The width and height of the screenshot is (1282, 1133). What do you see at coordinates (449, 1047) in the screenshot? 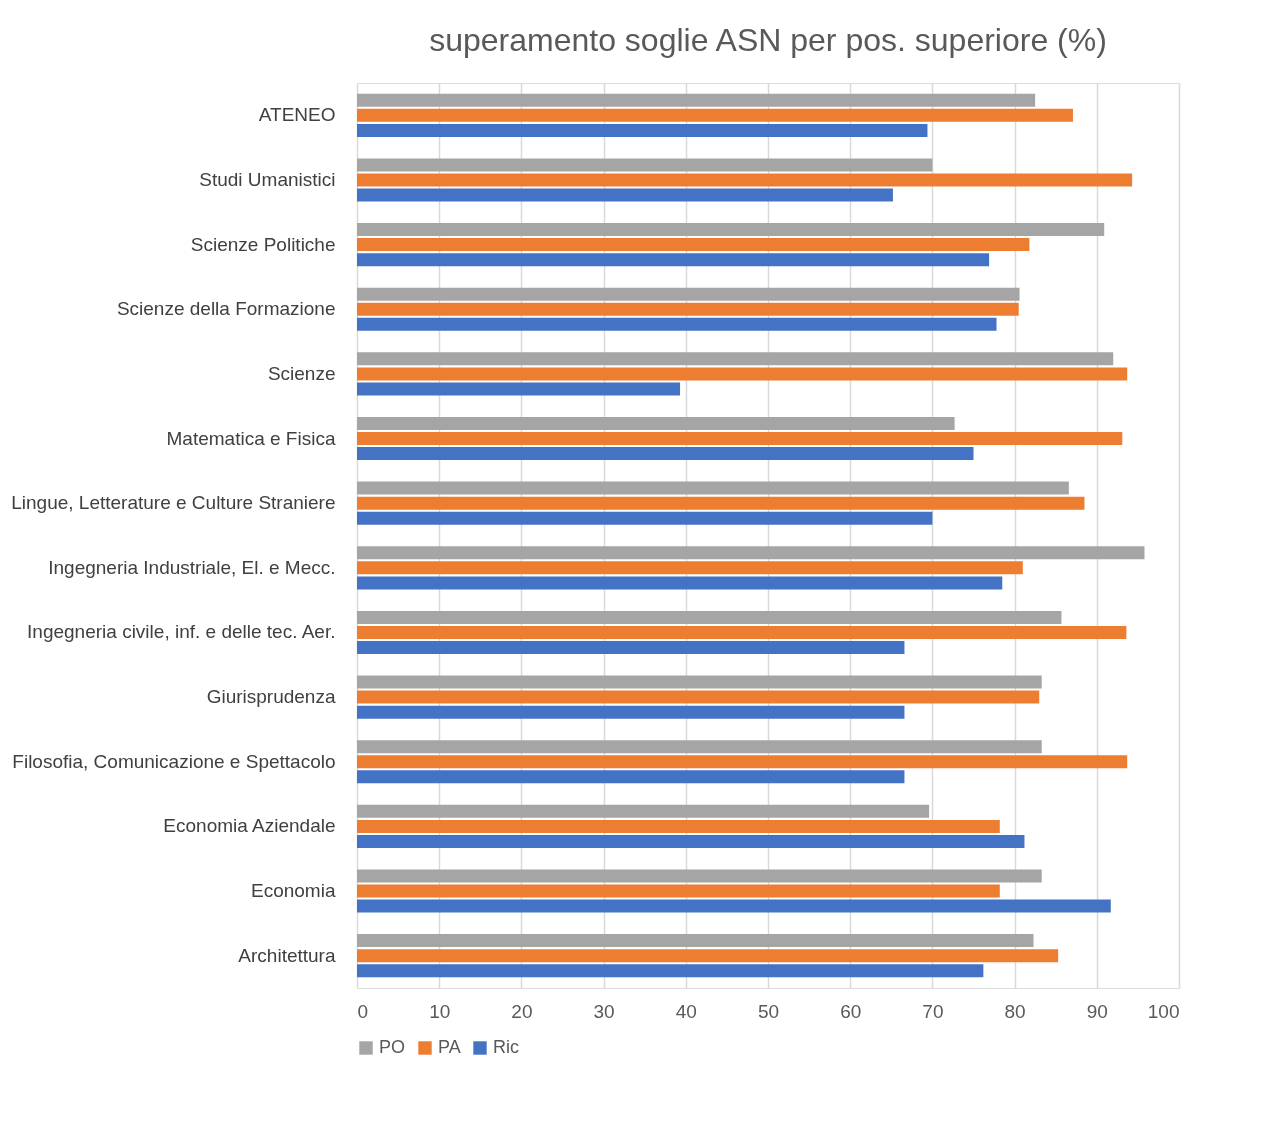
I see `legend-label: PA` at bounding box center [449, 1047].